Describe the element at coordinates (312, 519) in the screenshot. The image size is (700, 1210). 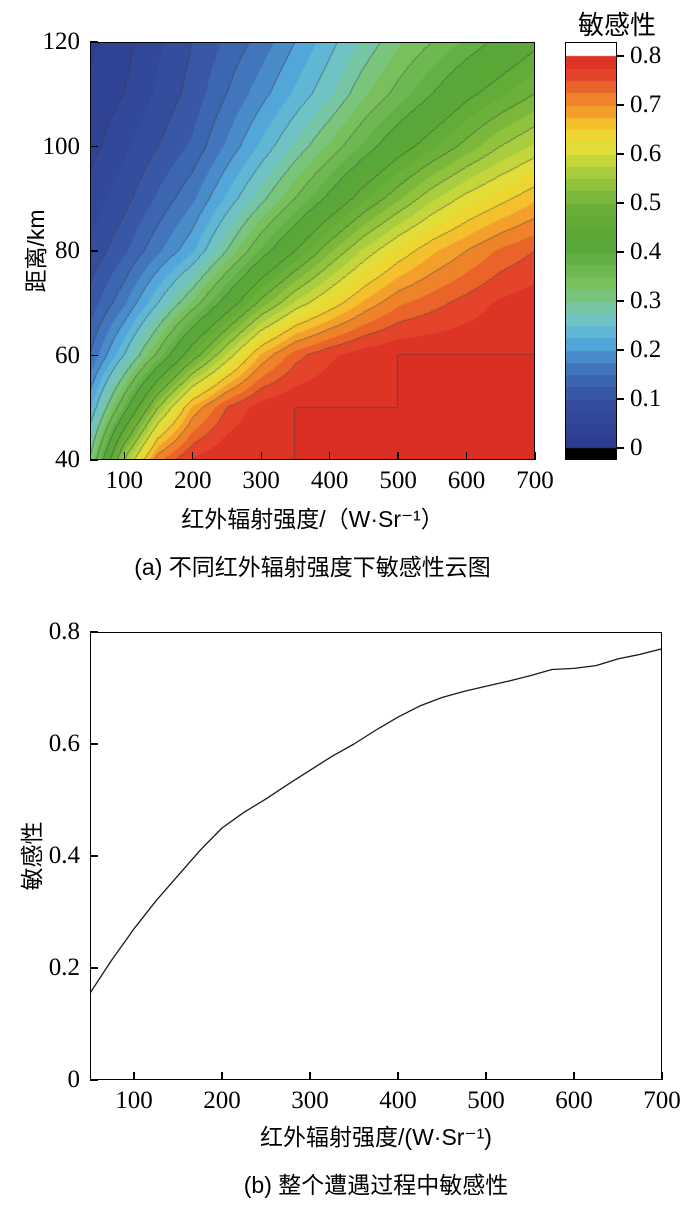
I see `a-x-axis-label: 红外辐射强度/（W·Sr⁻¹）` at that location.